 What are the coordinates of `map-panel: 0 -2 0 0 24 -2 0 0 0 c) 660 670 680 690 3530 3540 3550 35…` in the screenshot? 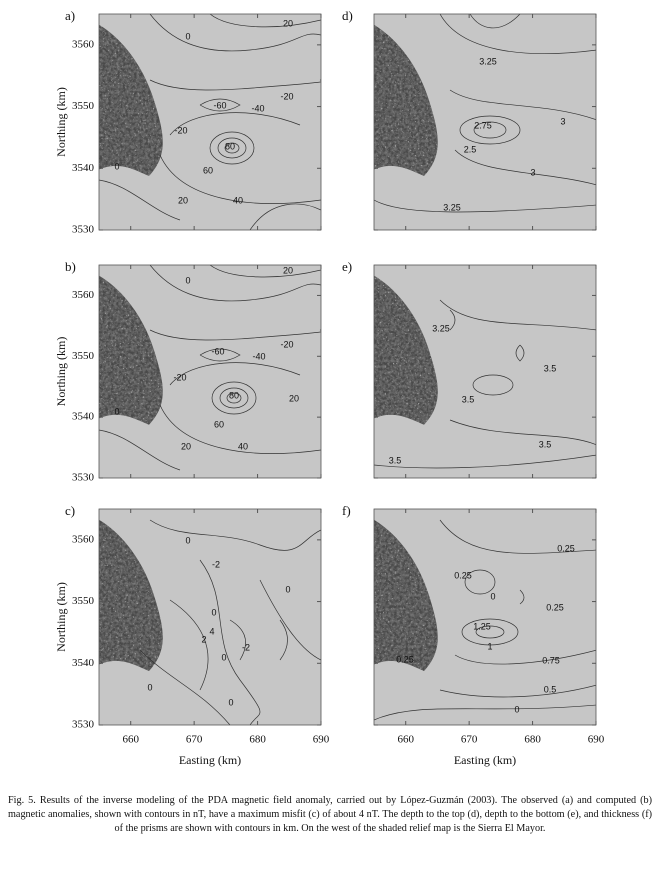 It's located at (192, 635).